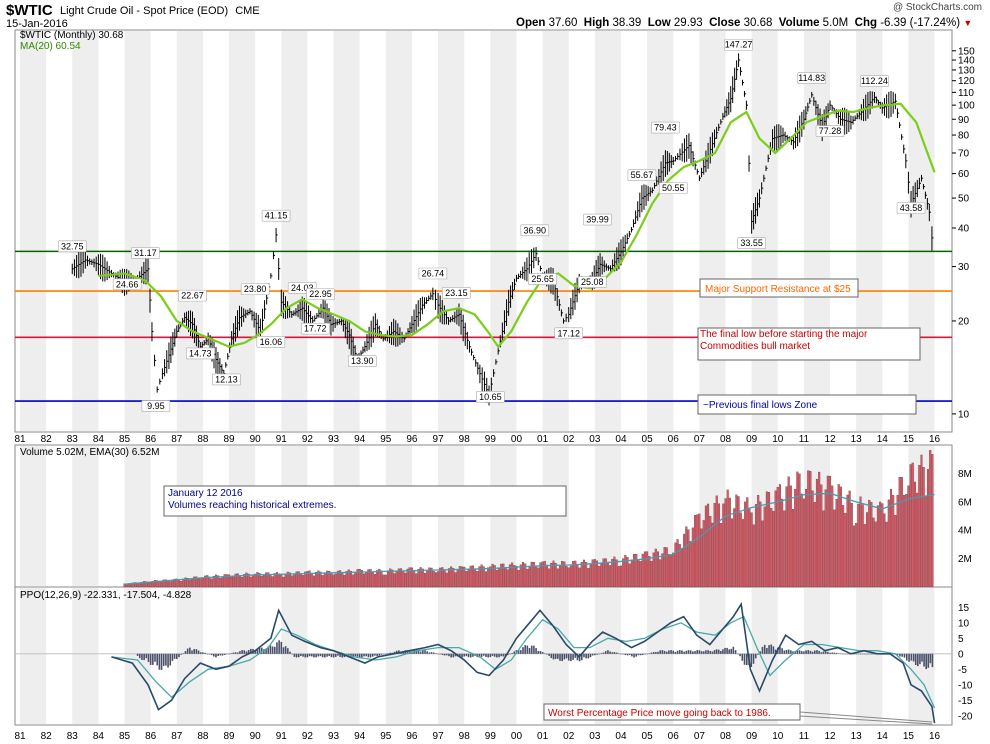  What do you see at coordinates (752, 736) in the screenshot?
I see `ppo-x-tick-label: 09` at bounding box center [752, 736].